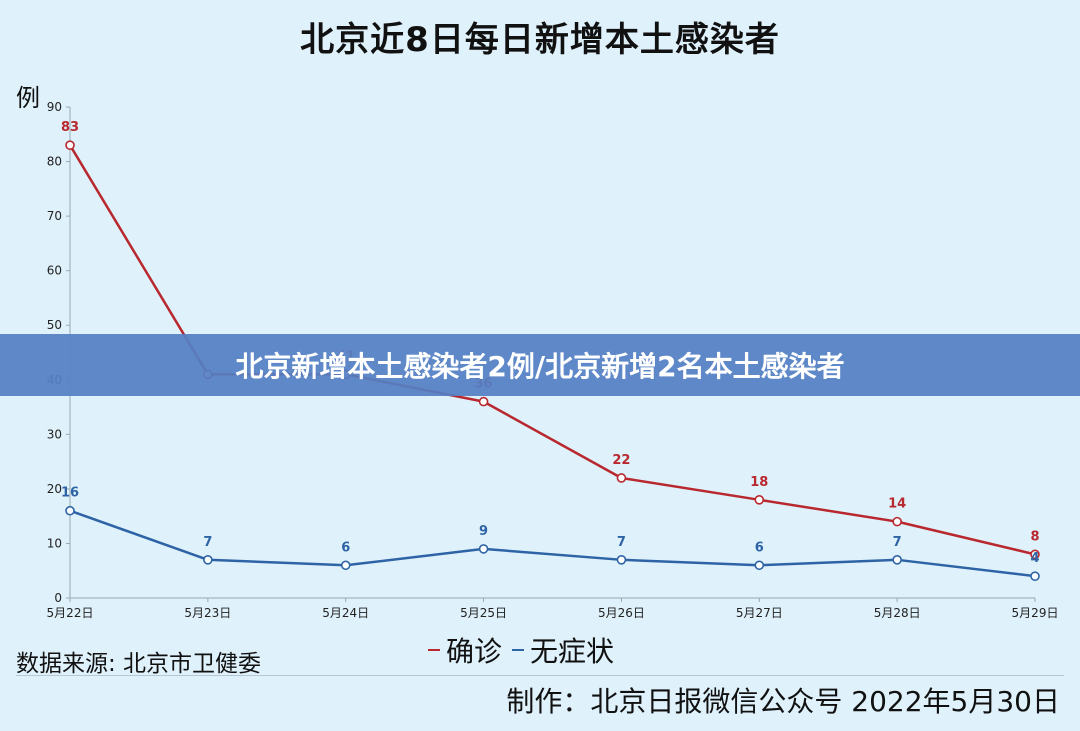 The width and height of the screenshot is (1080, 731). Describe the element at coordinates (483, 531) in the screenshot. I see `data-label: 9` at that location.